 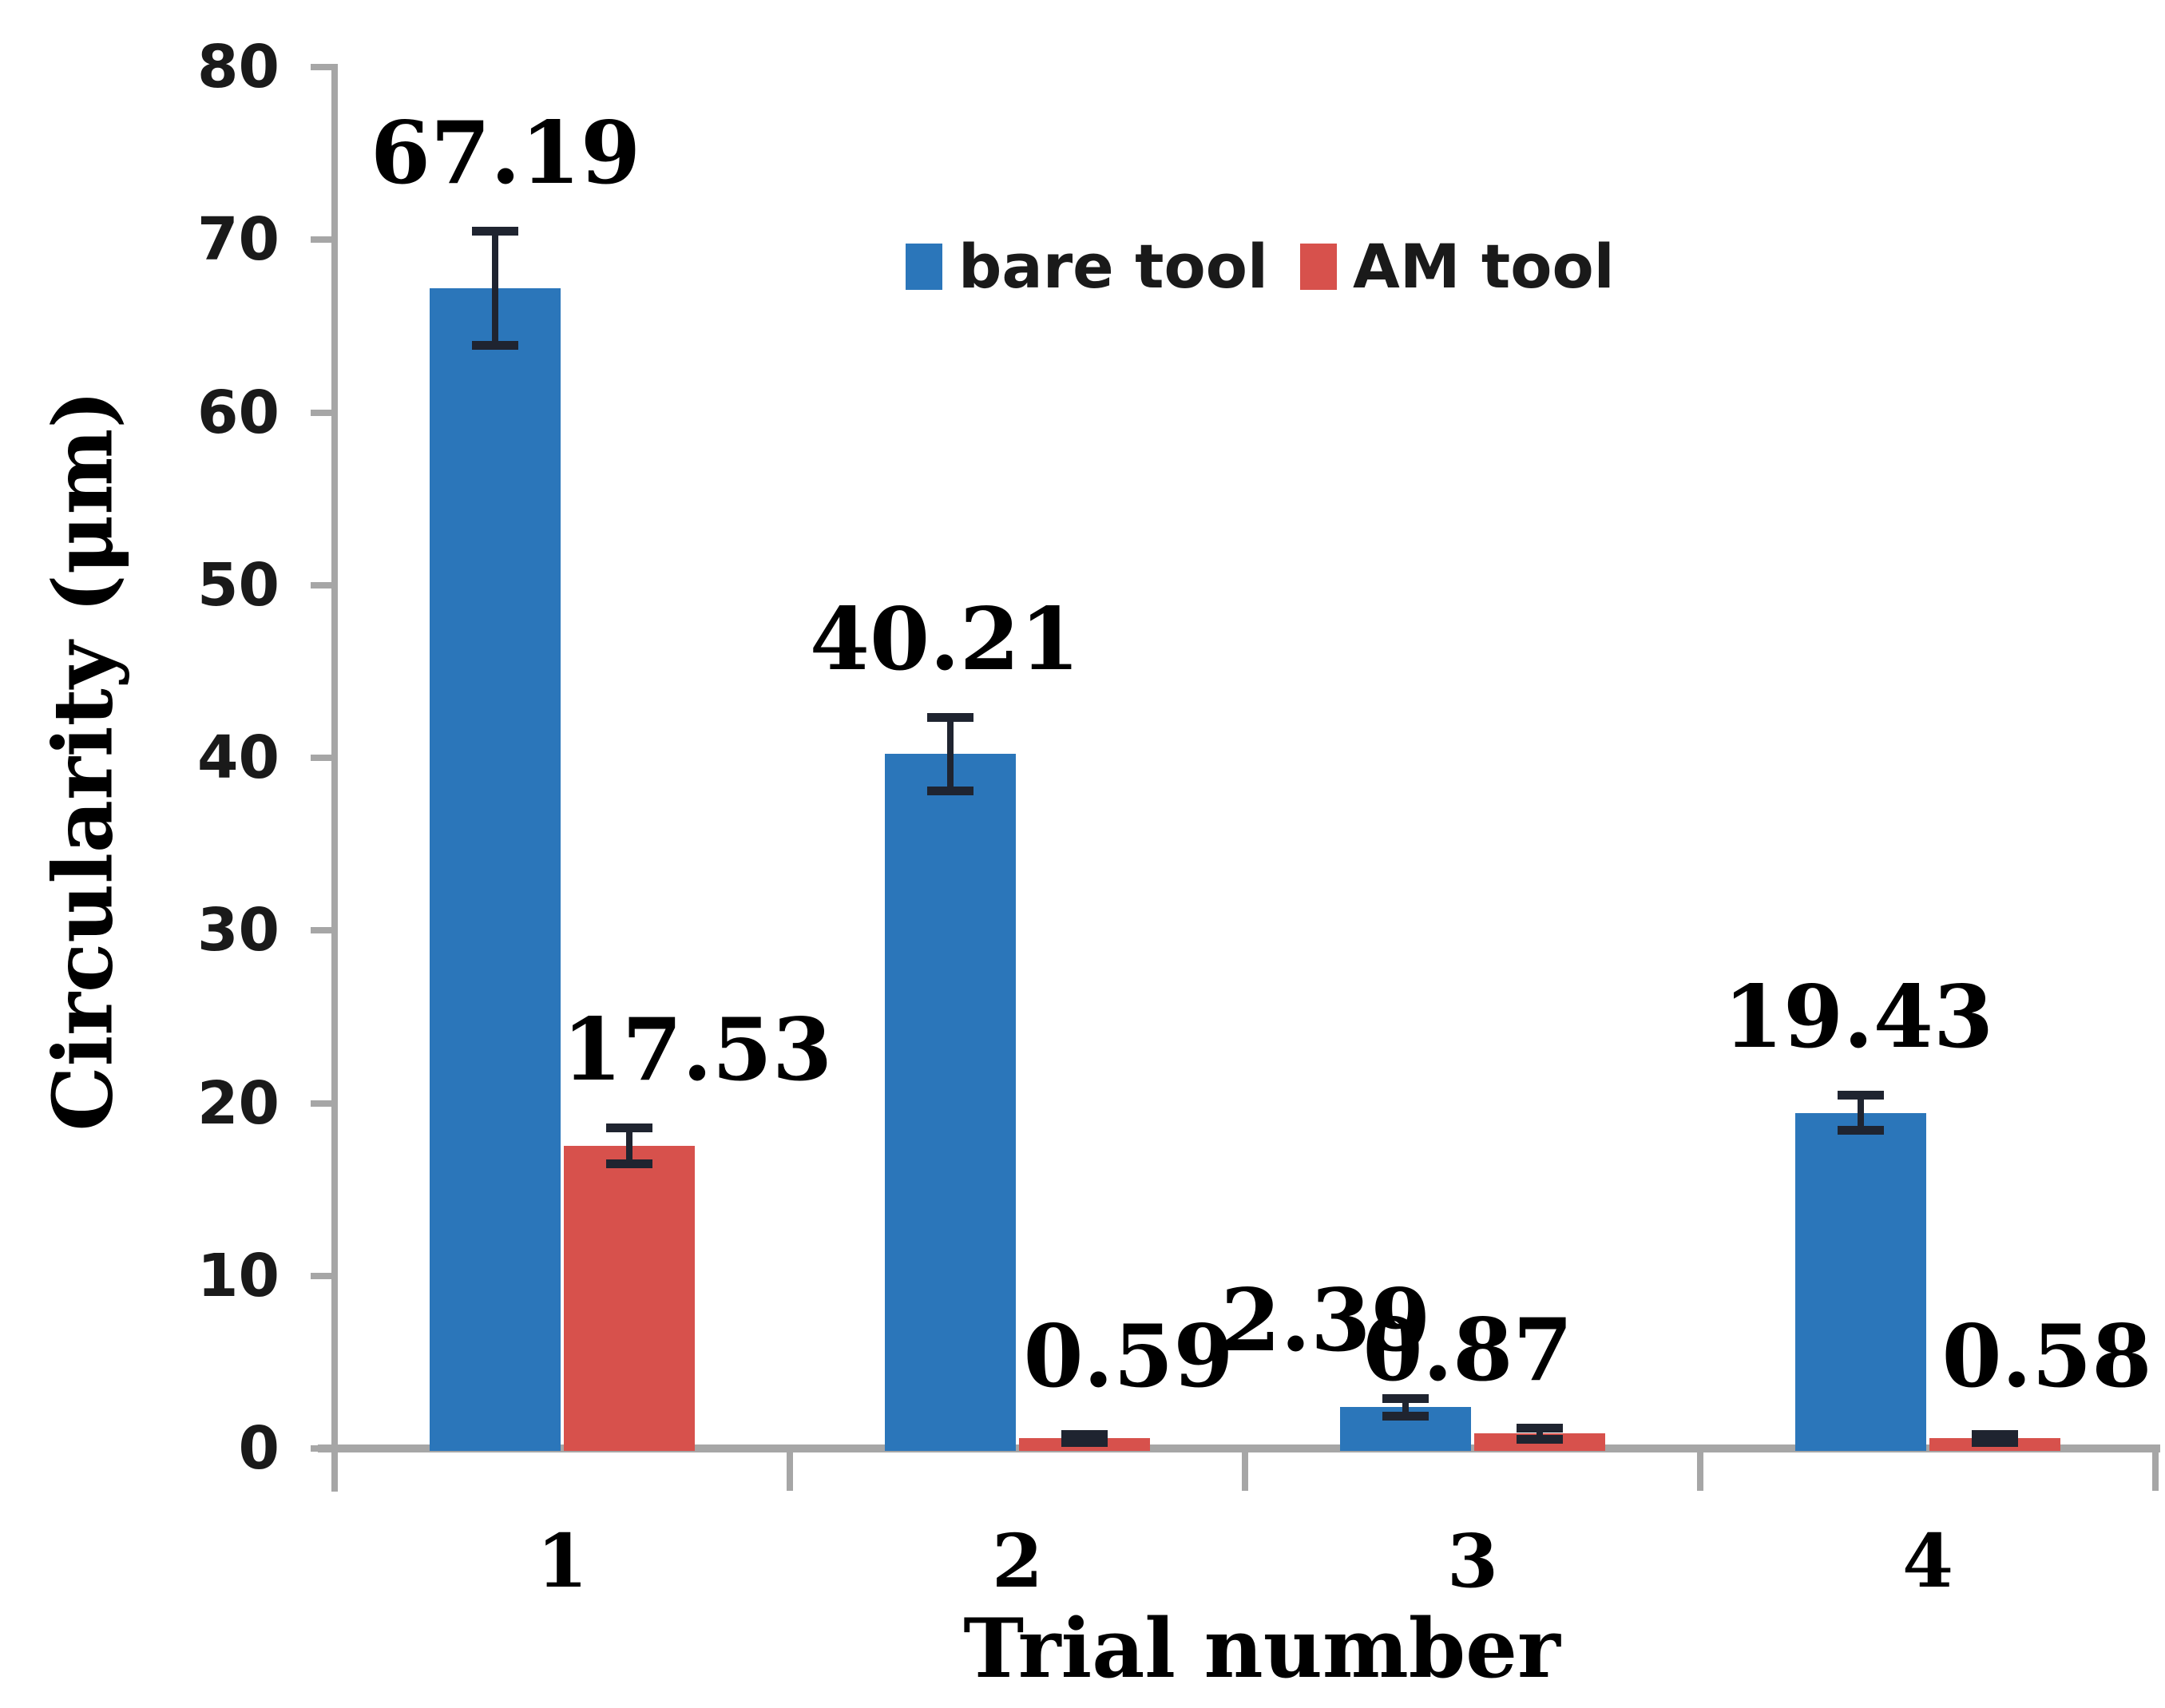 I want to click on y-tick-label-40: 40, so click(x=238, y=757).